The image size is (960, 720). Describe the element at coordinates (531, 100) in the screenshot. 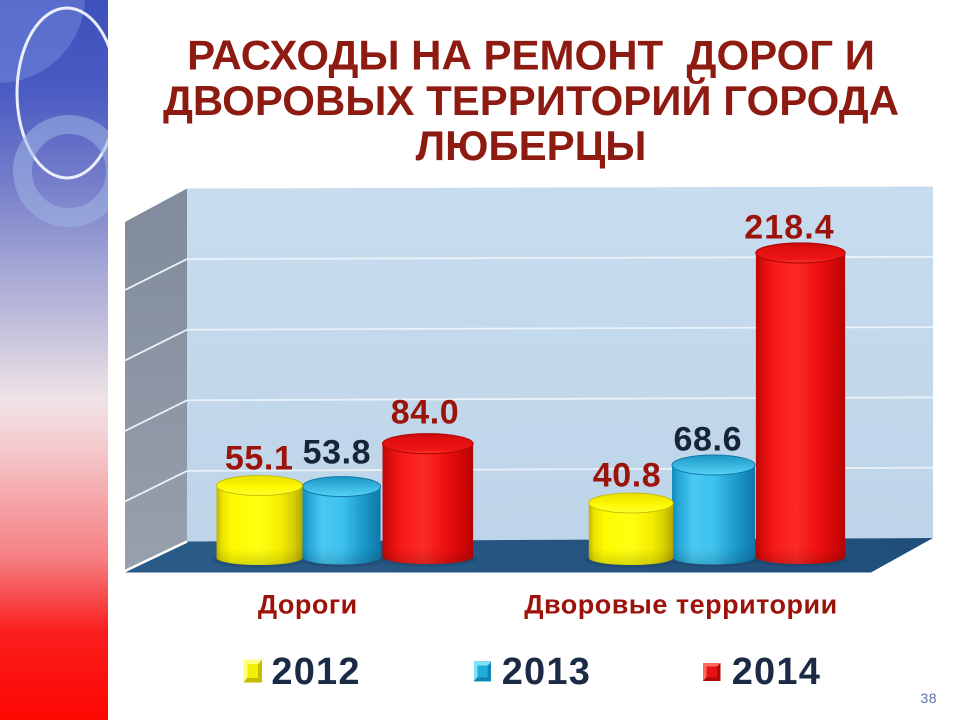

I see `svg-text: ДВОРОВЫХ ТЕРРИТОРИЙ ГОРОДА` at that location.